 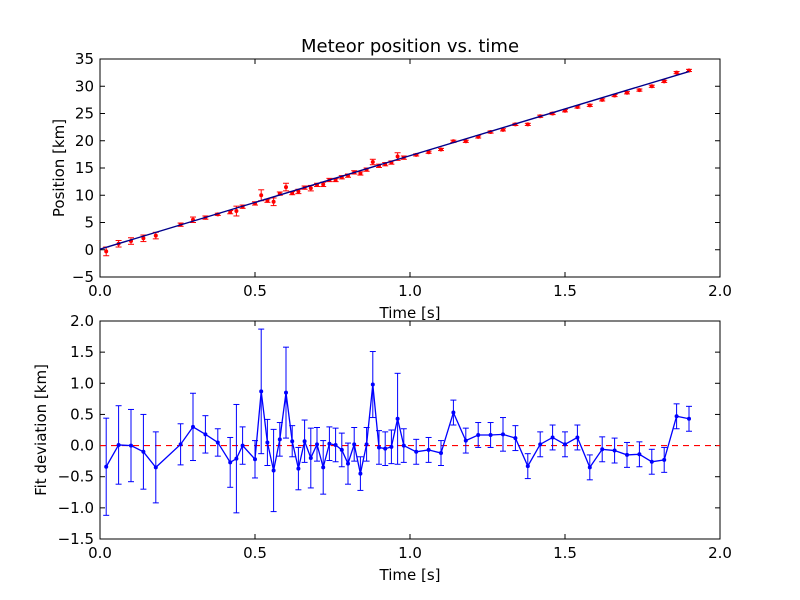 What do you see at coordinates (83, 277) in the screenshot?
I see `position-chart-y-tick-label: −5` at bounding box center [83, 277].